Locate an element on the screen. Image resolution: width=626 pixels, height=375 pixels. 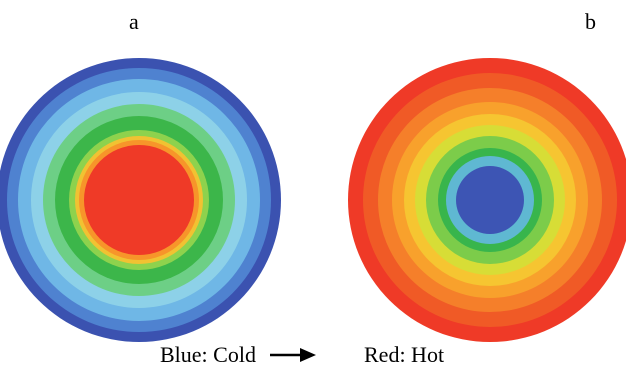
temperature-legend: Blue: Cold Red: Hot is located at coordinates (325, 355).